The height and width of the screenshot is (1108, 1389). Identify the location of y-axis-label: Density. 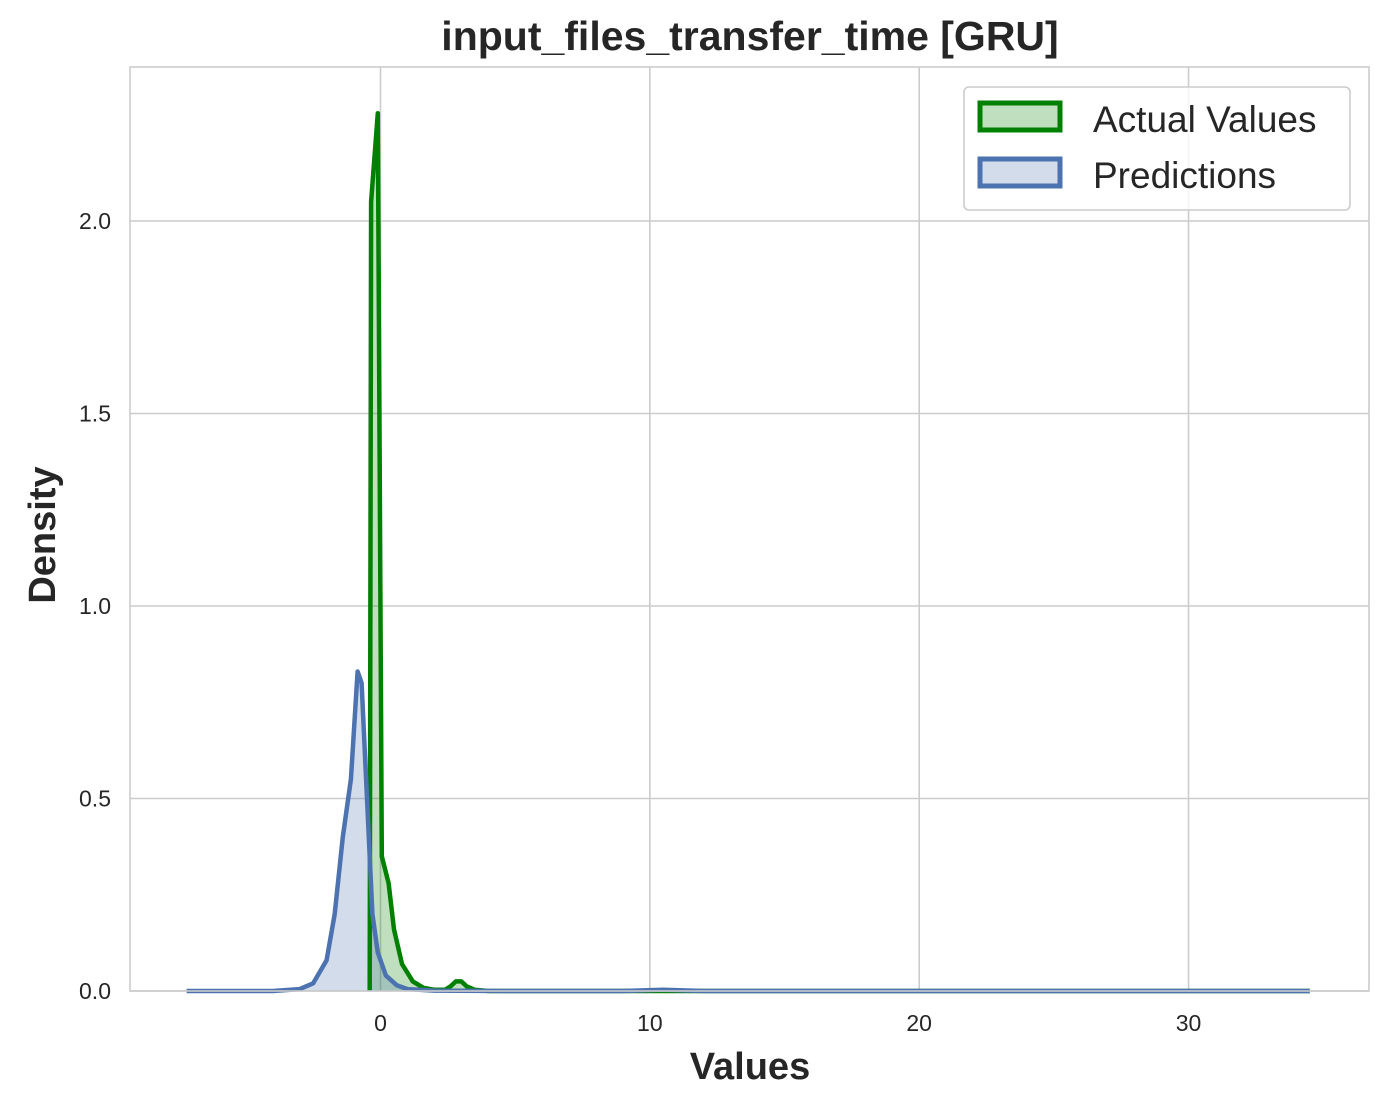
(43, 534).